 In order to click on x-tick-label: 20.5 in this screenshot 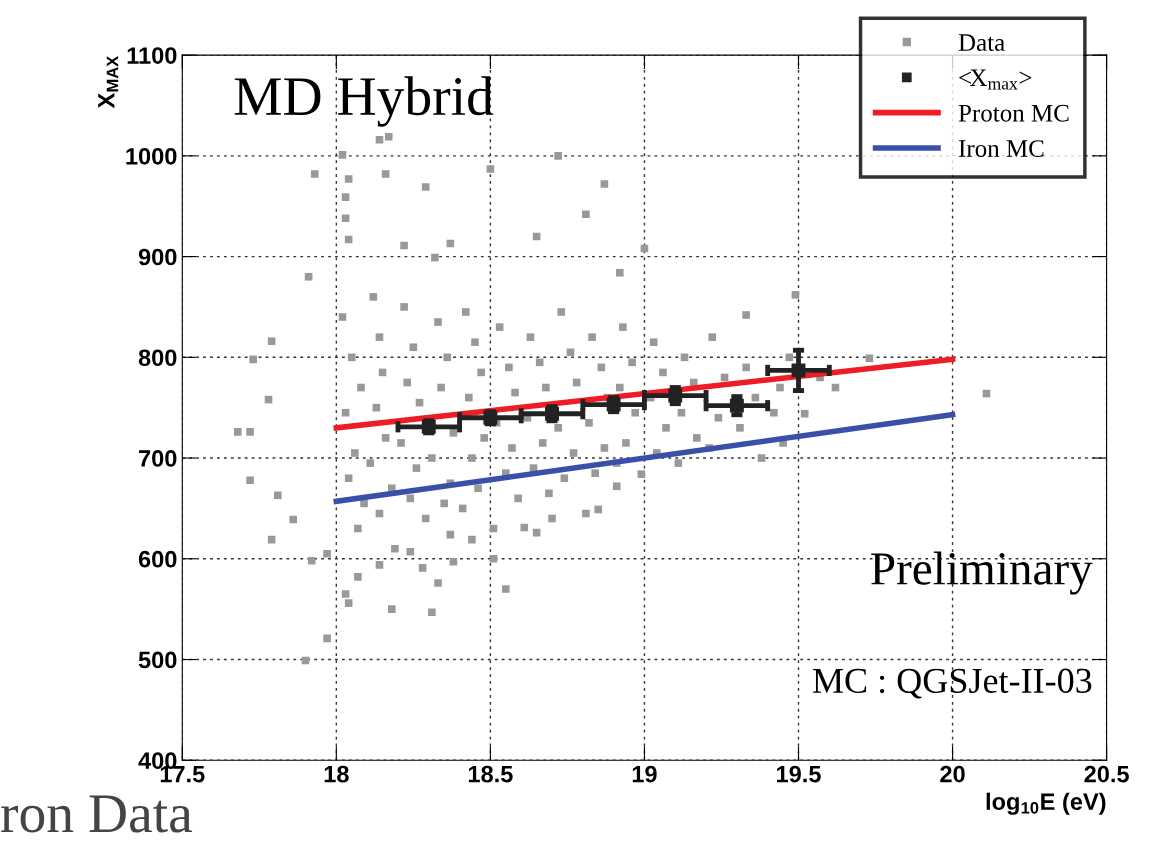, I will do `click(1106, 774)`.